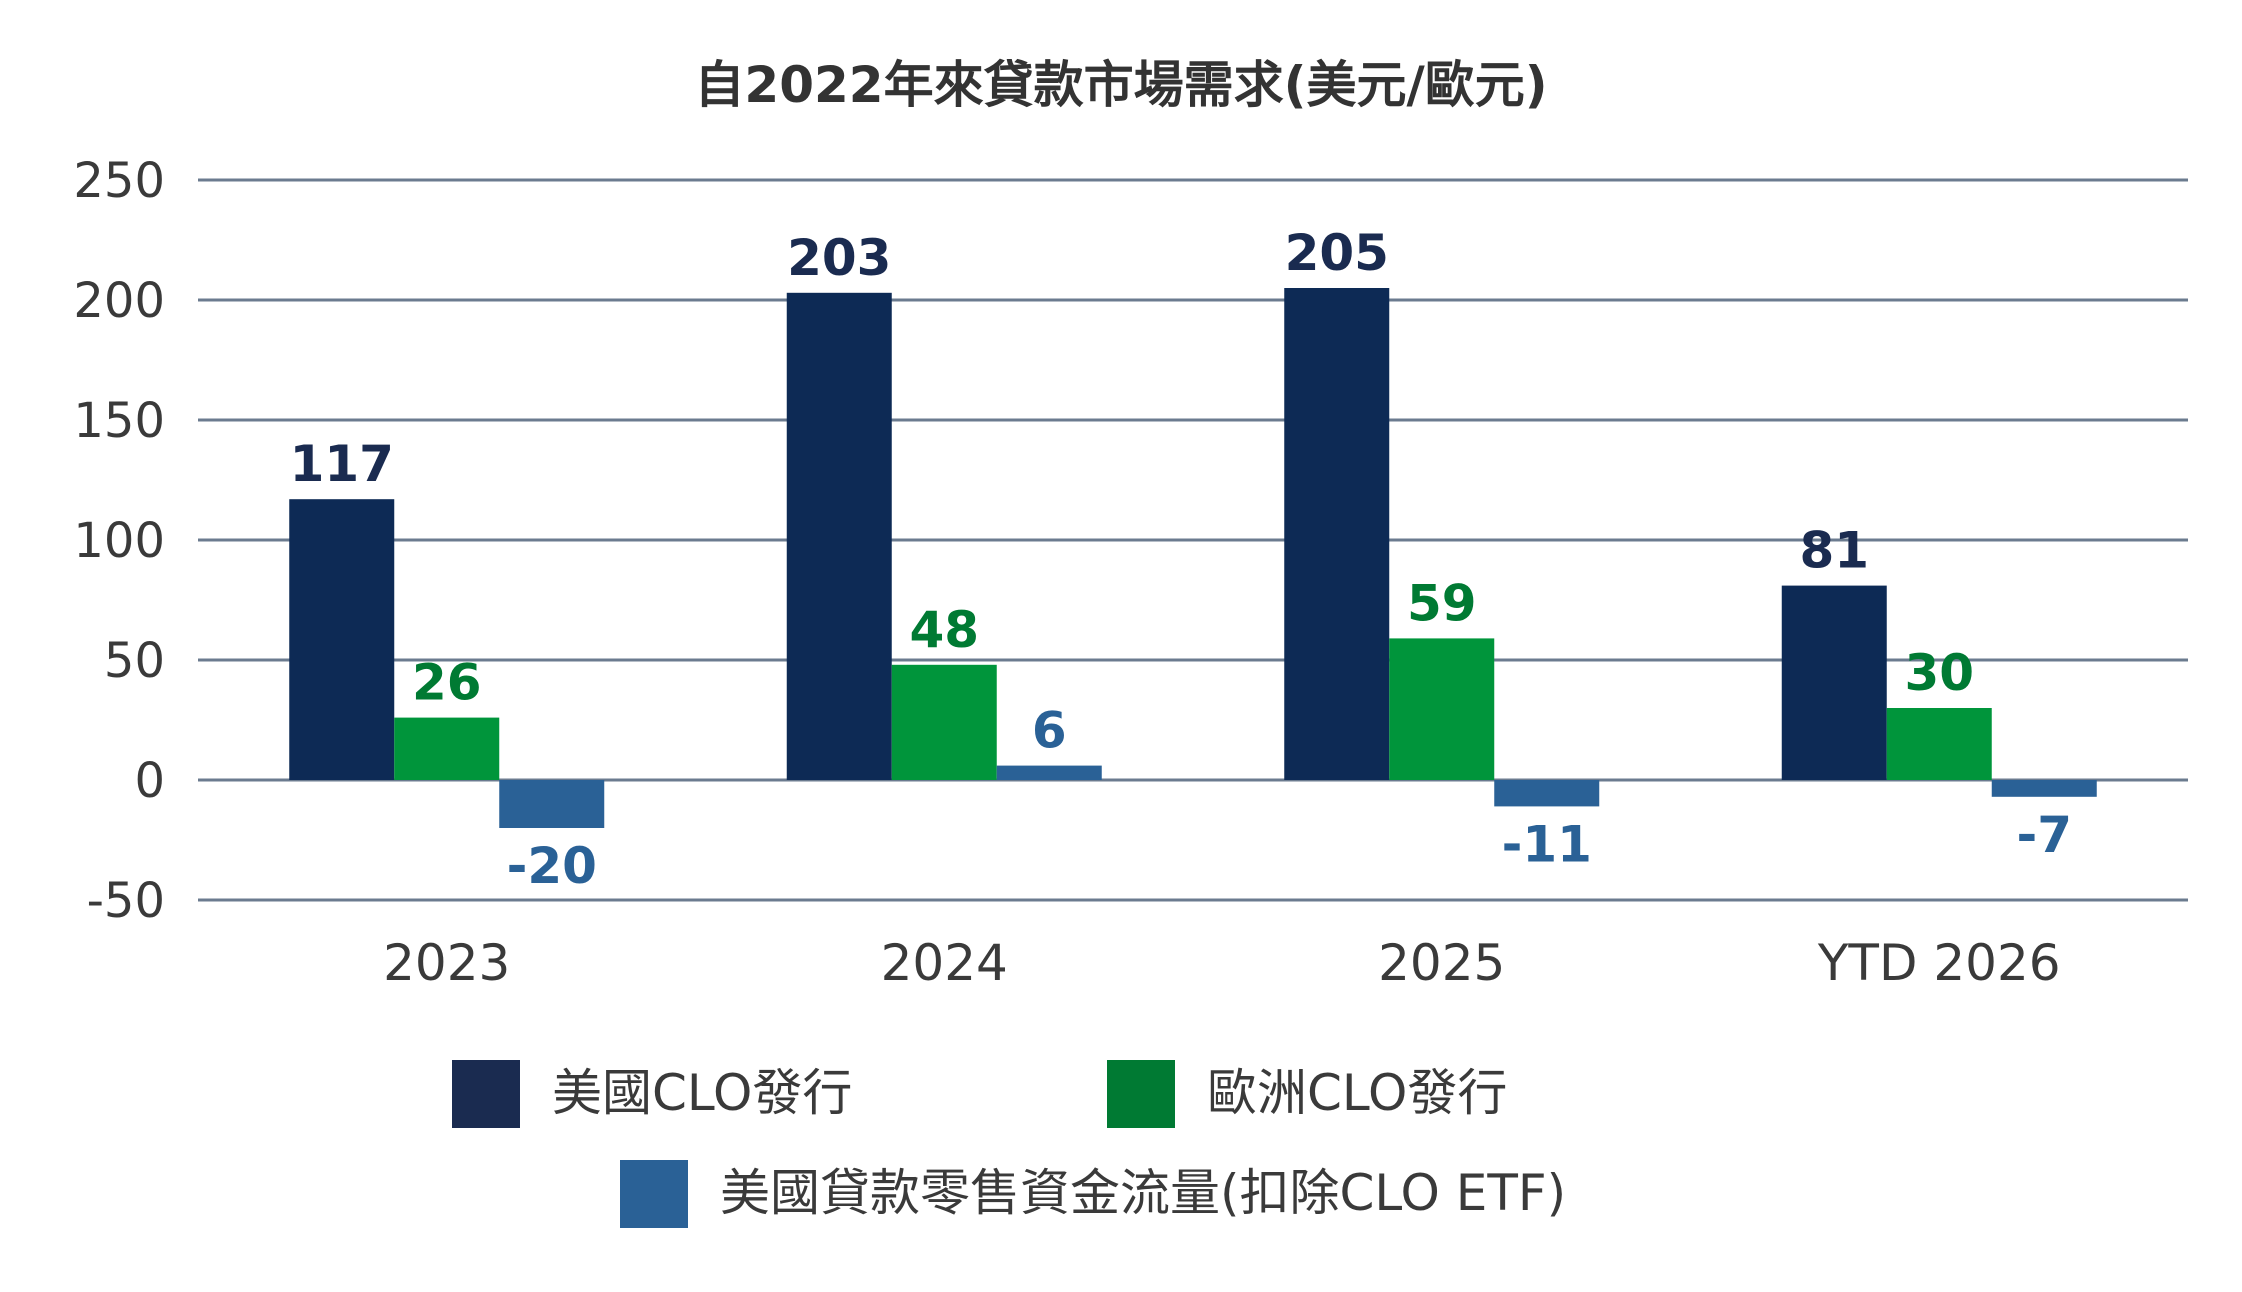 Image resolution: width=2242 pixels, height=1292 pixels. What do you see at coordinates (149, 781) in the screenshot?
I see `y-tick-label: 0` at bounding box center [149, 781].